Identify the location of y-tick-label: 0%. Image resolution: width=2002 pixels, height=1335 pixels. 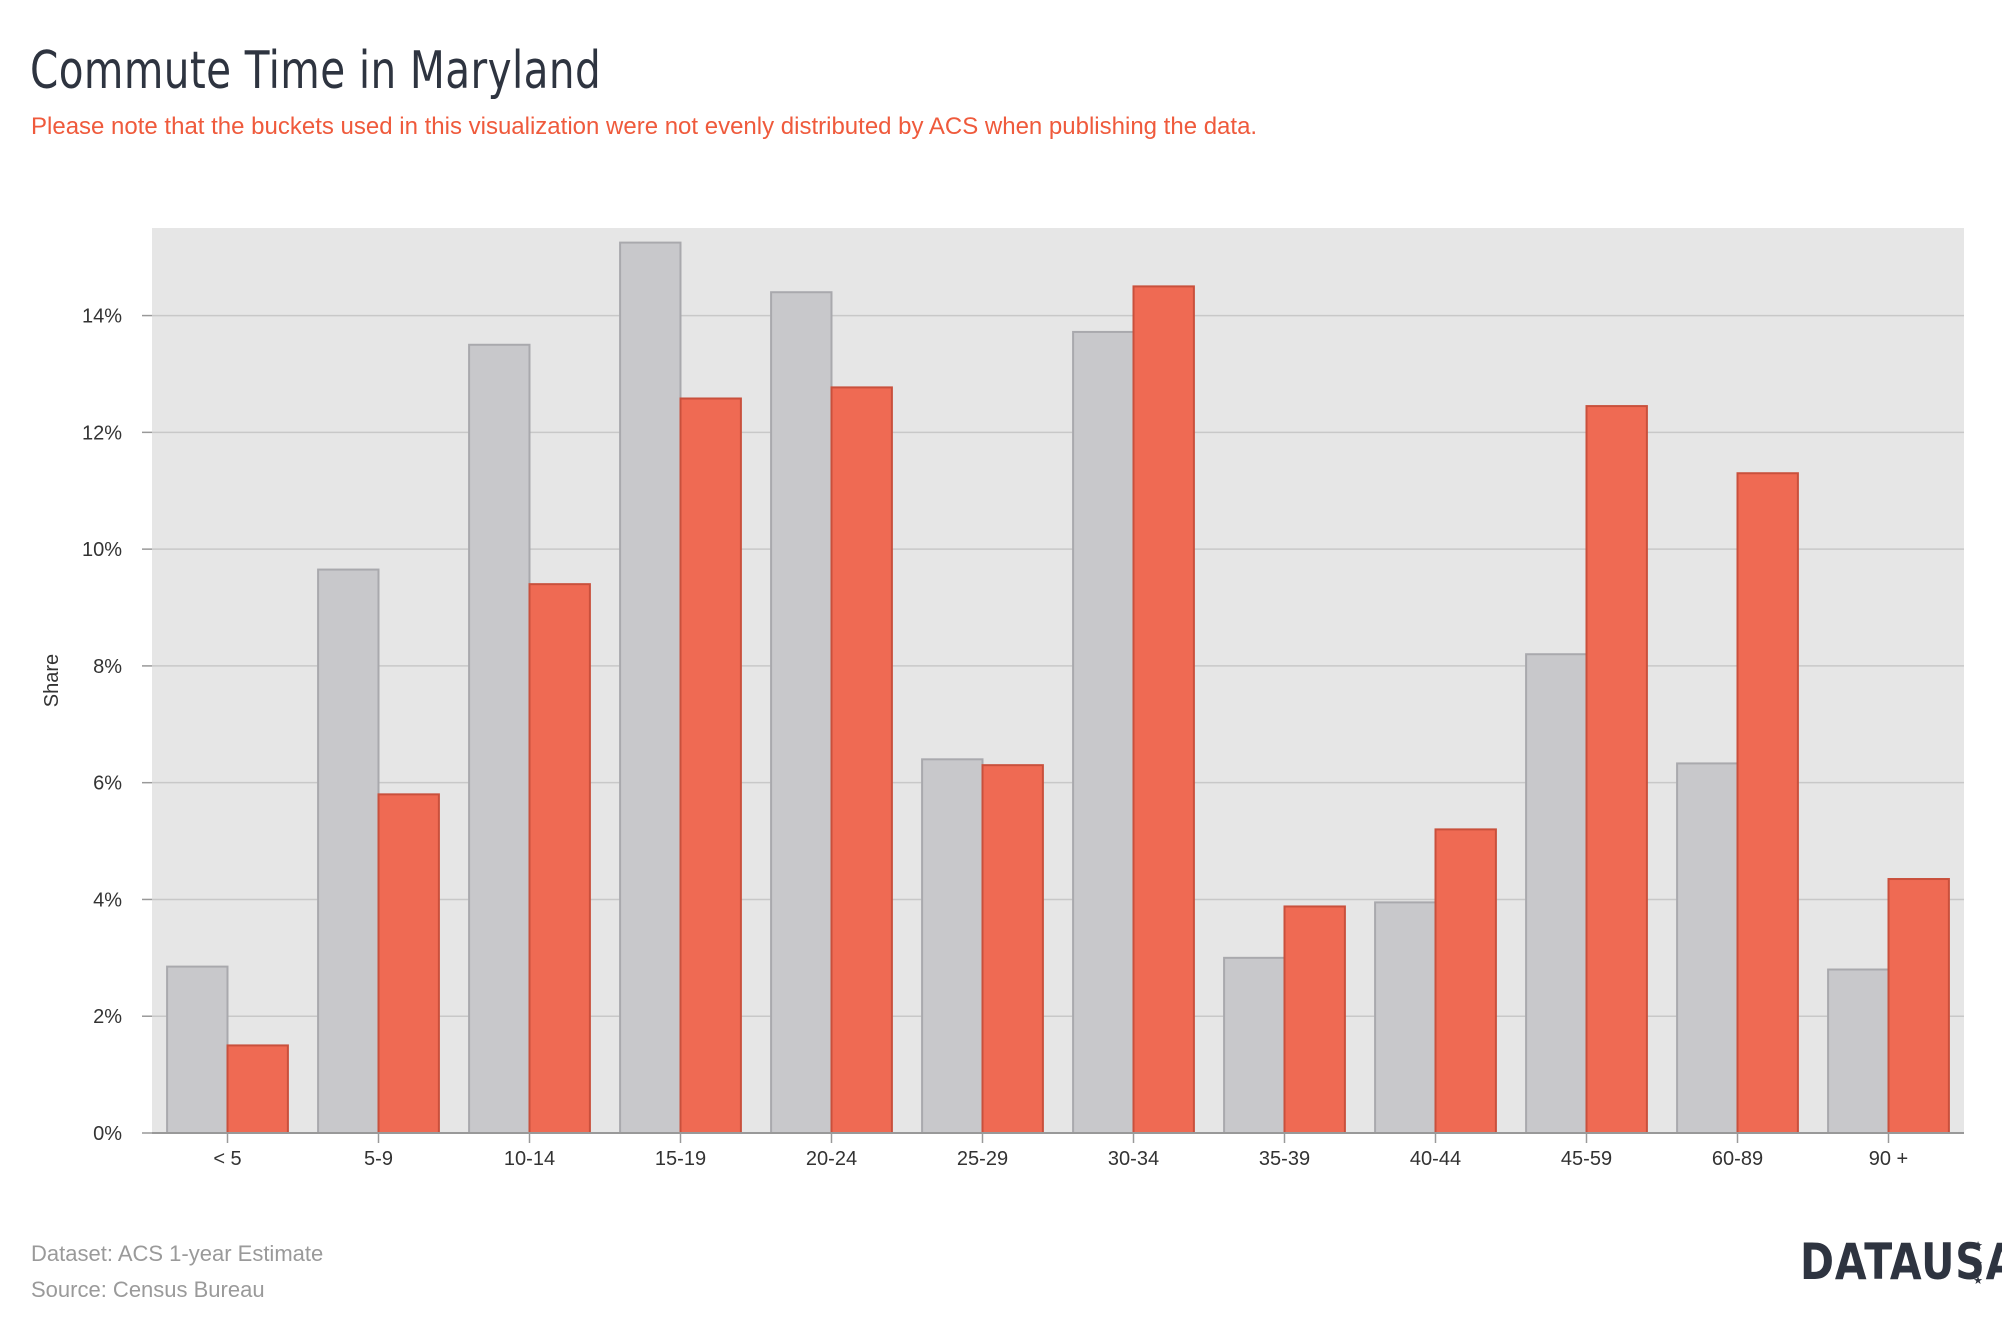
(107, 1134).